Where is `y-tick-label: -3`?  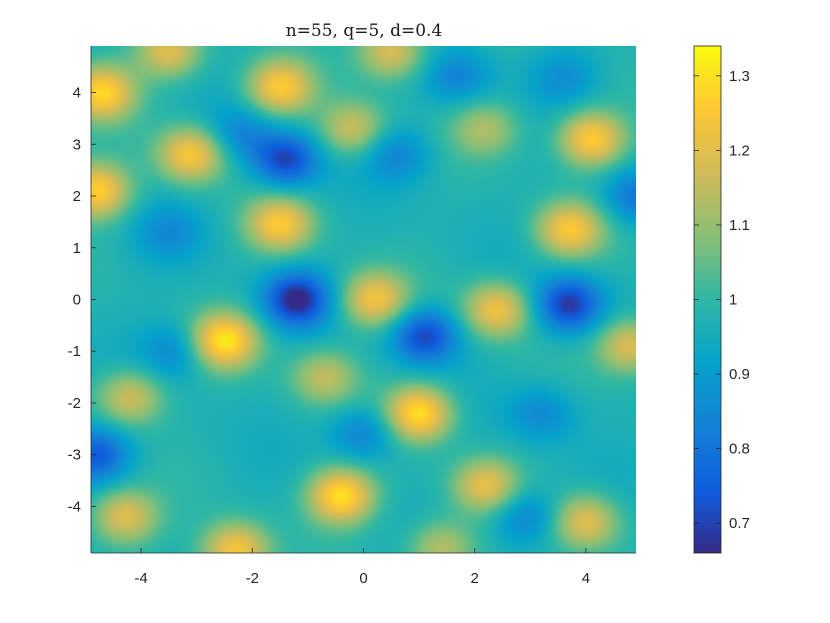 y-tick-label: -3 is located at coordinates (74, 455).